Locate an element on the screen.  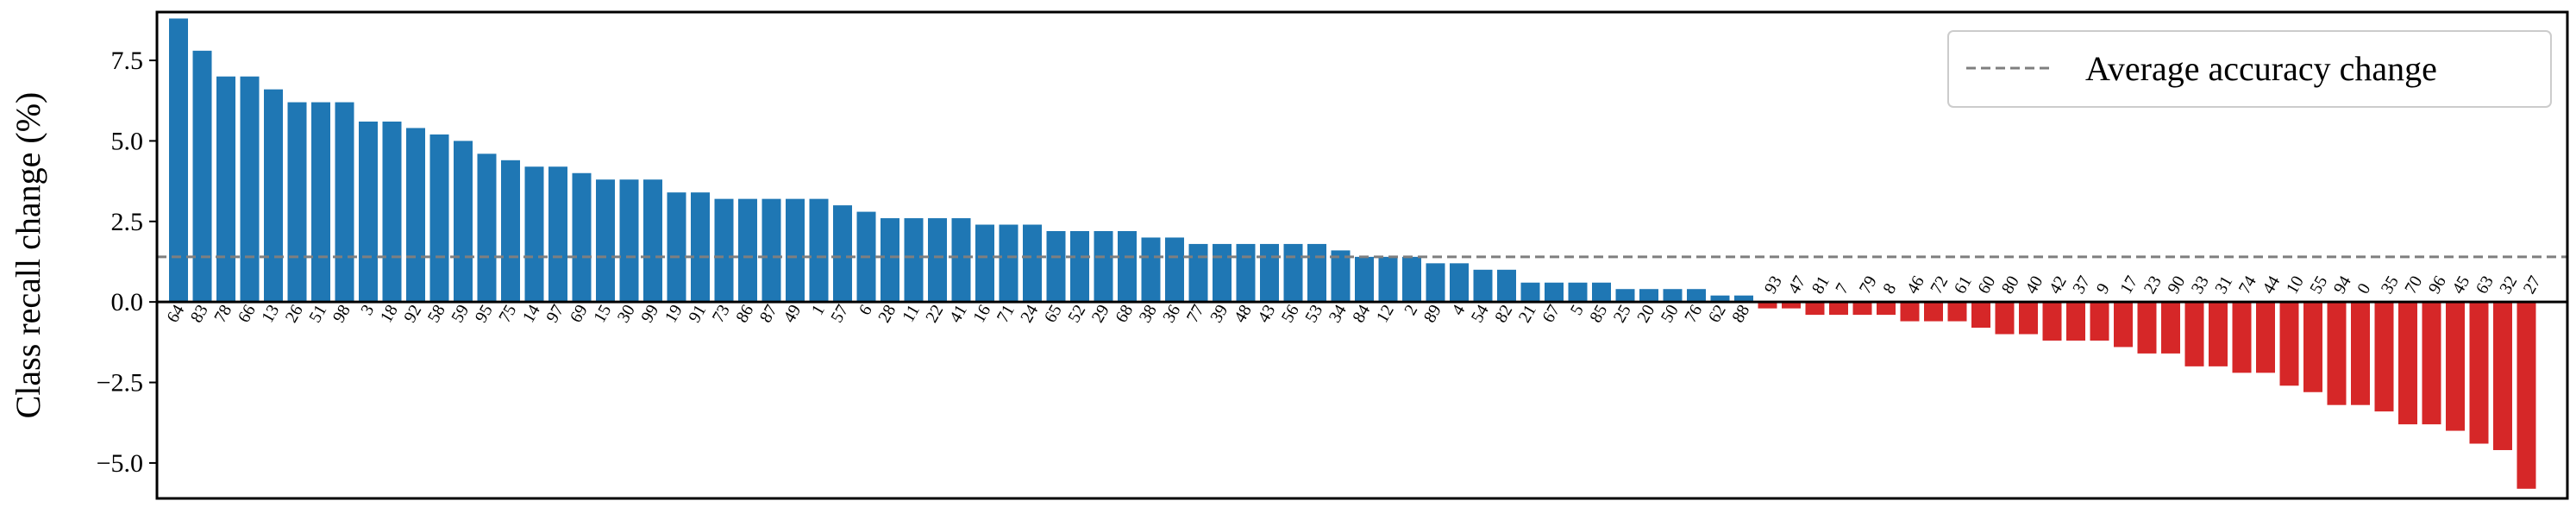
category-label-50: 50 is located at coordinates (1670, 314).